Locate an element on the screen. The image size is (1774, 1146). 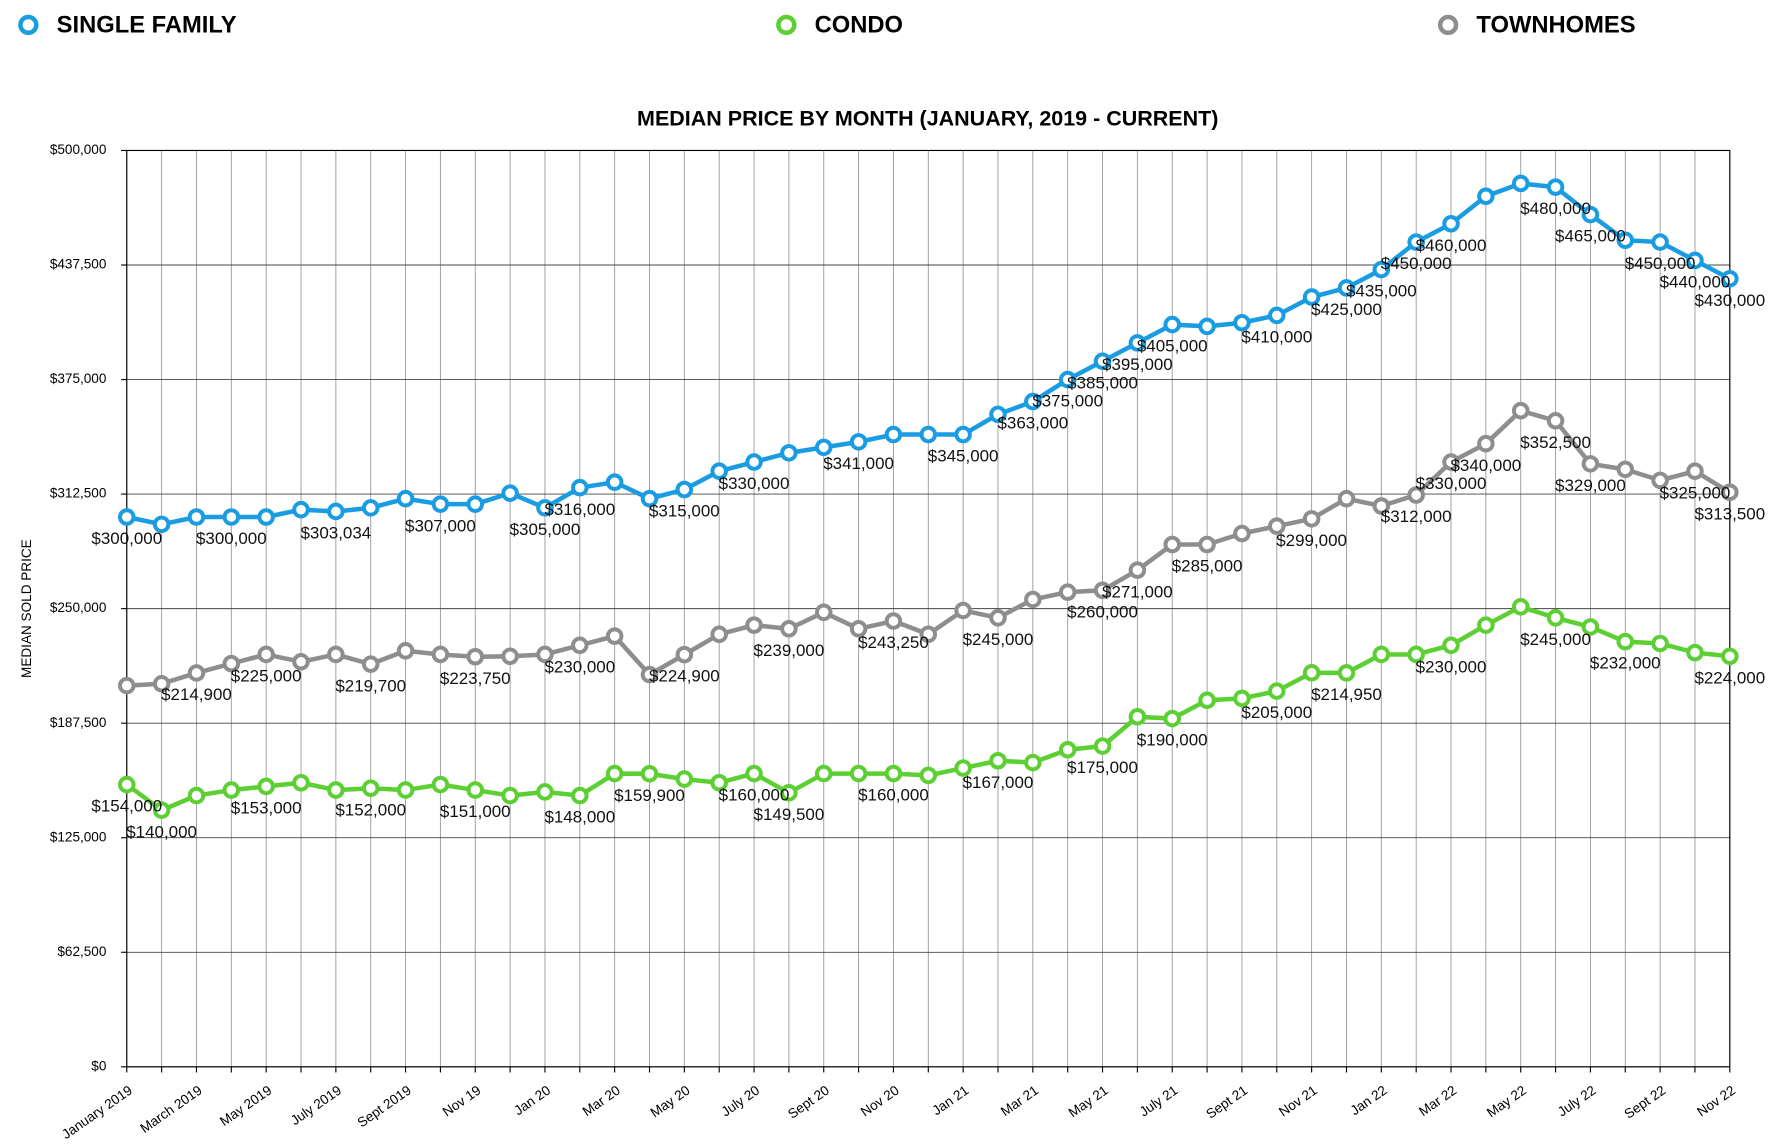
data-label: $395,000 is located at coordinates (1137, 364).